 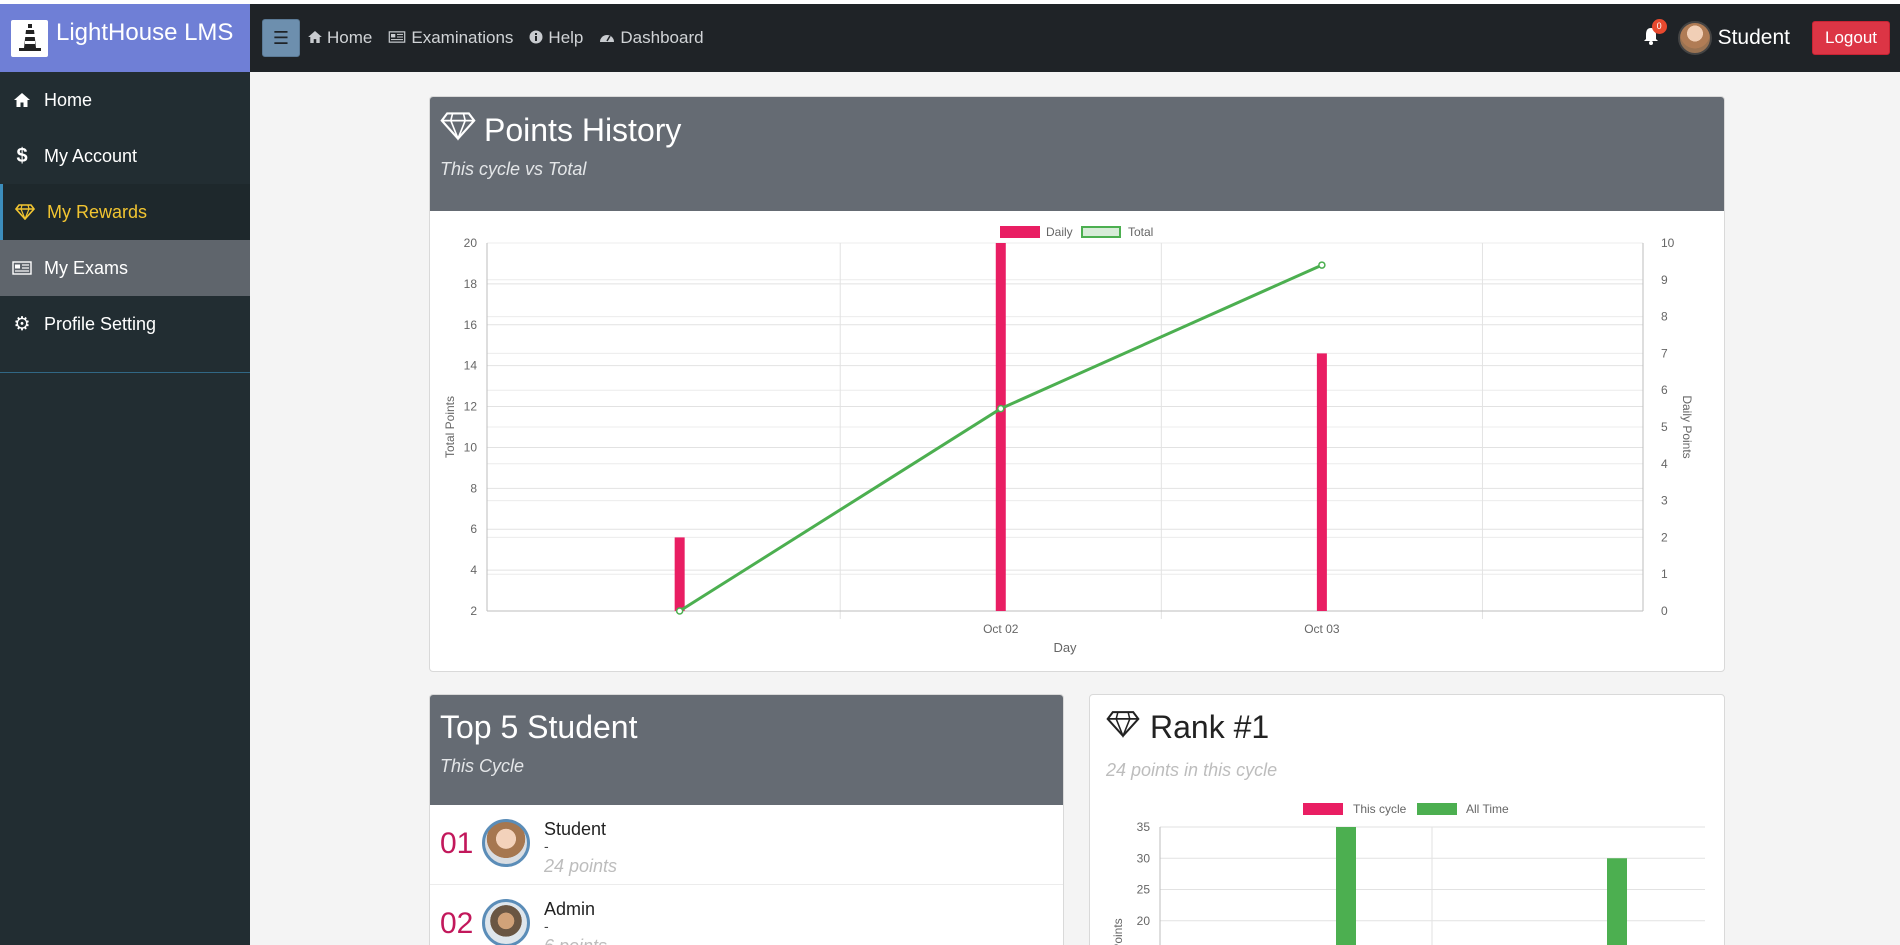 What do you see at coordinates (1487, 809) in the screenshot?
I see `legend-label-all-time: All Time` at bounding box center [1487, 809].